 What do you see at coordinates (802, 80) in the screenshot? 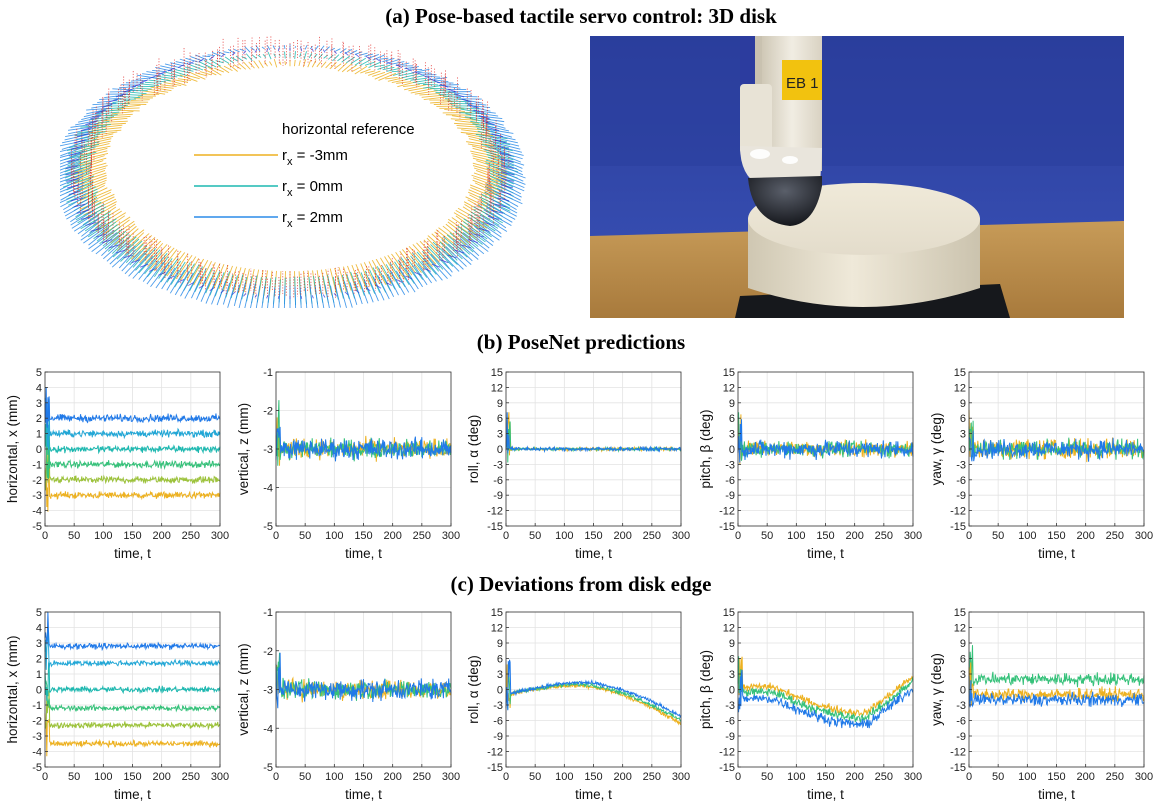
I see `photo-yellow-label` at bounding box center [802, 80].